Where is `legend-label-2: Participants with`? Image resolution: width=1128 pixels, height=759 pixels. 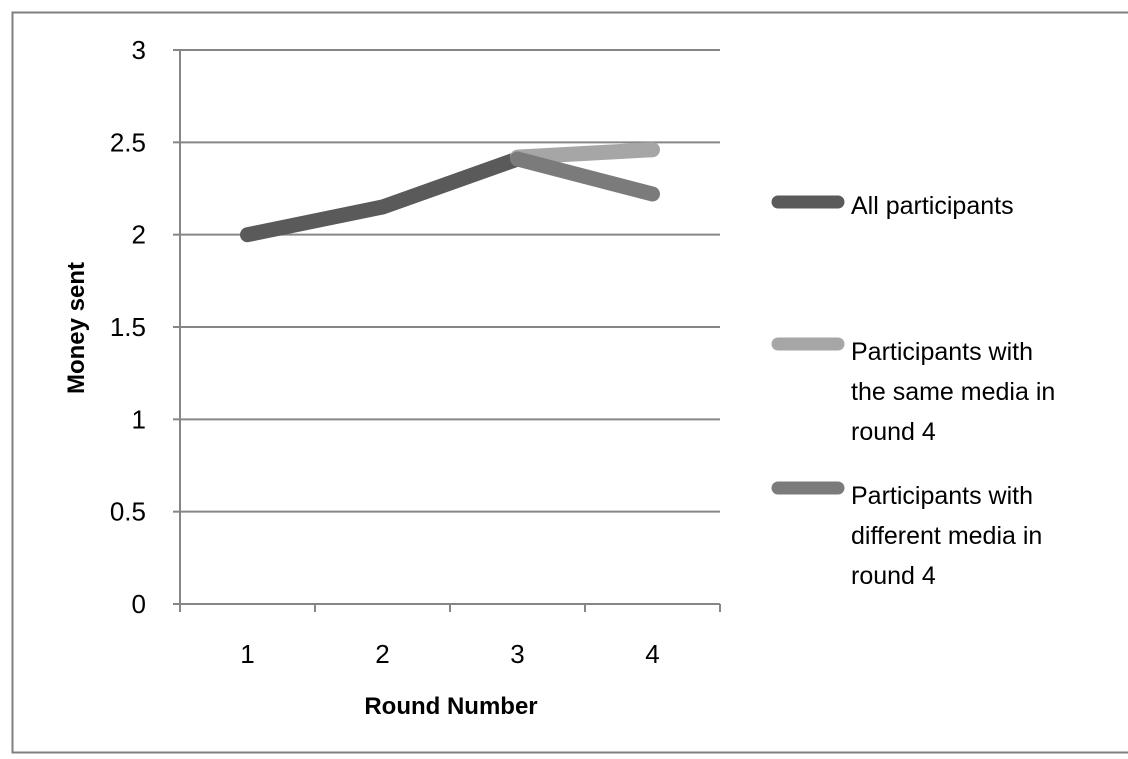 legend-label-2: Participants with is located at coordinates (942, 352).